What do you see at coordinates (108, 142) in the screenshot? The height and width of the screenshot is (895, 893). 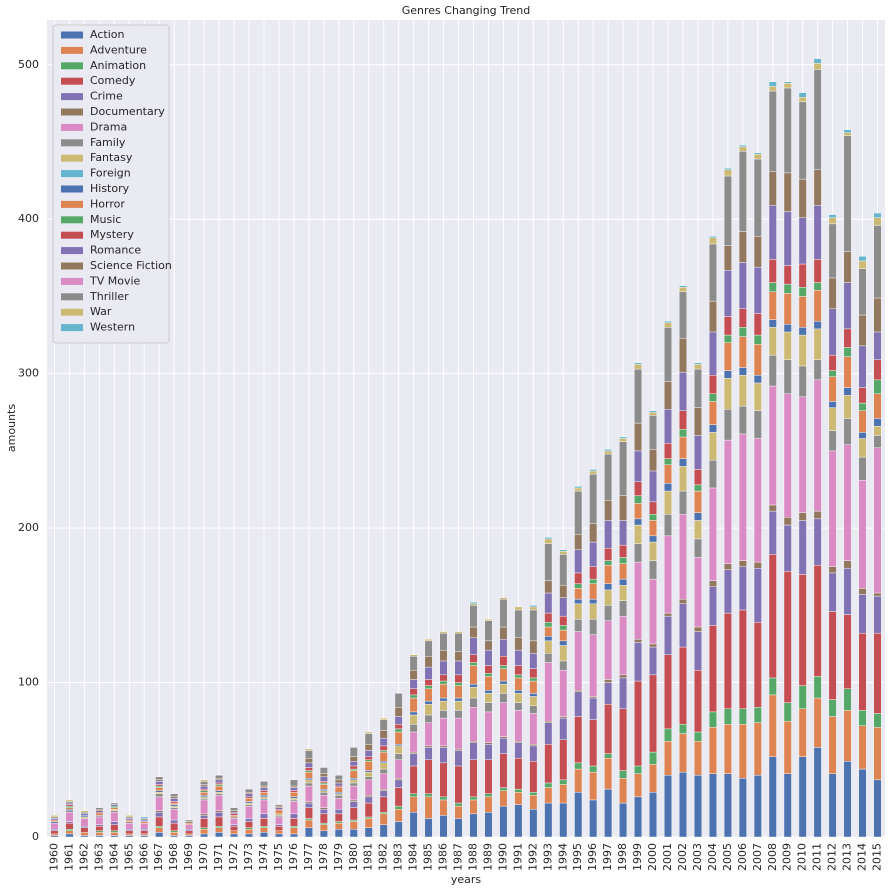 I see `legend-label: Family` at bounding box center [108, 142].